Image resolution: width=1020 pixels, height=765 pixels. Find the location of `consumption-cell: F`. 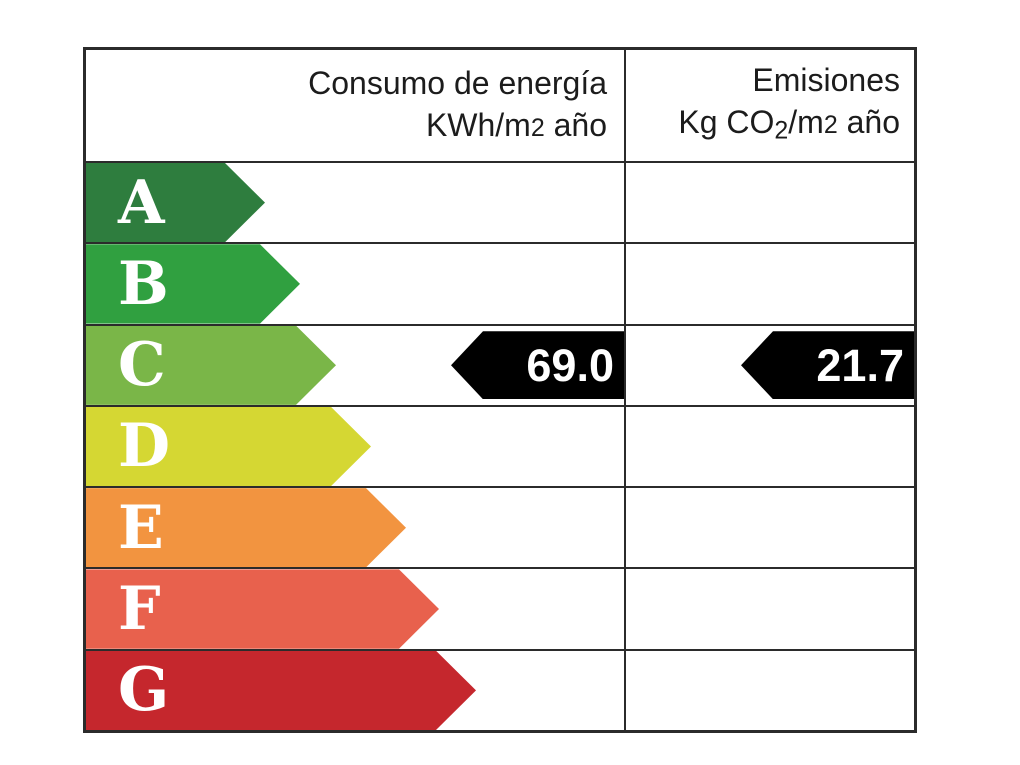

consumption-cell: F is located at coordinates (356, 609).